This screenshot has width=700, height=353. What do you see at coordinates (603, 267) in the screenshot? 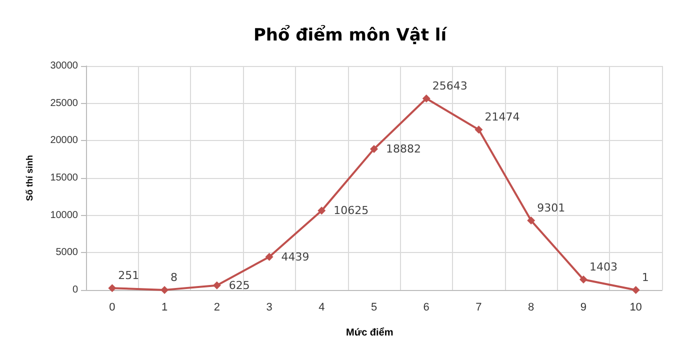
I see `data-label: 1403` at bounding box center [603, 267].